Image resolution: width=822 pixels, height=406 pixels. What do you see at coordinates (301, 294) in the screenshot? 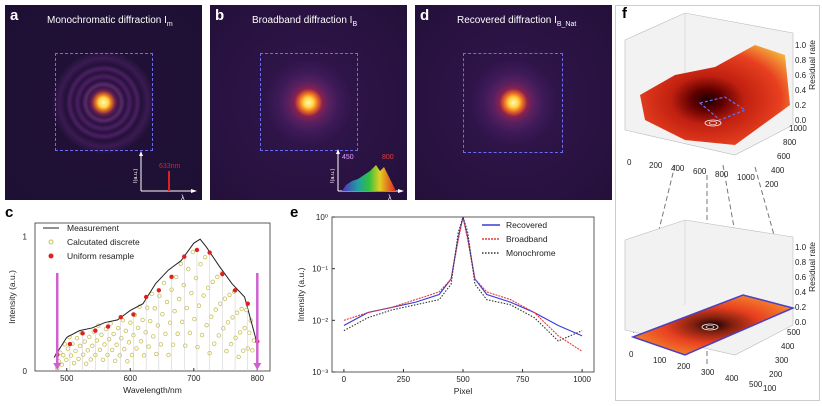
I see `y-axis-label: Intensity (a.u.)` at bounding box center [301, 294].